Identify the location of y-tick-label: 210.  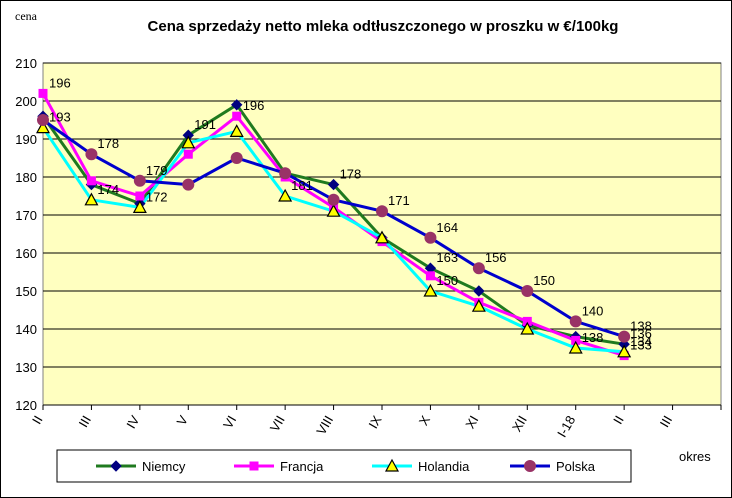
(26, 63).